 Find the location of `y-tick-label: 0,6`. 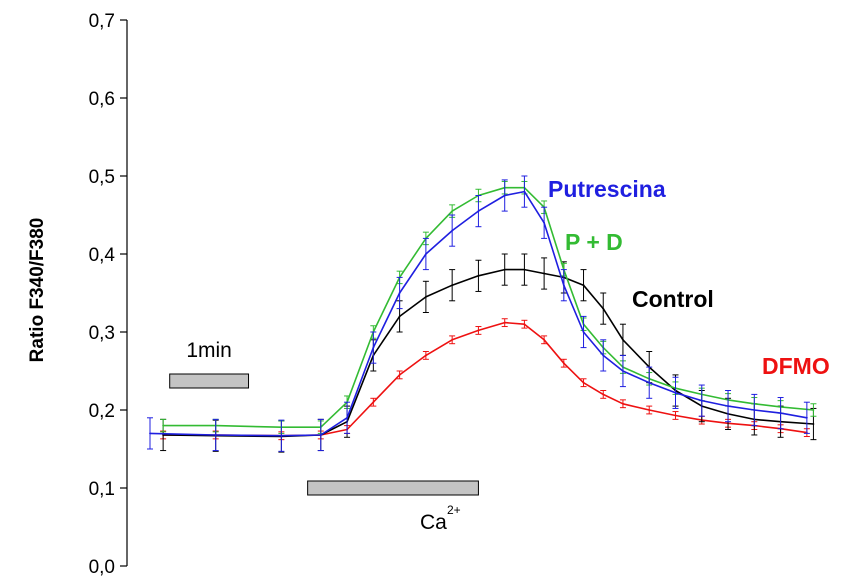

y-tick-label: 0,6 is located at coordinates (102, 99).